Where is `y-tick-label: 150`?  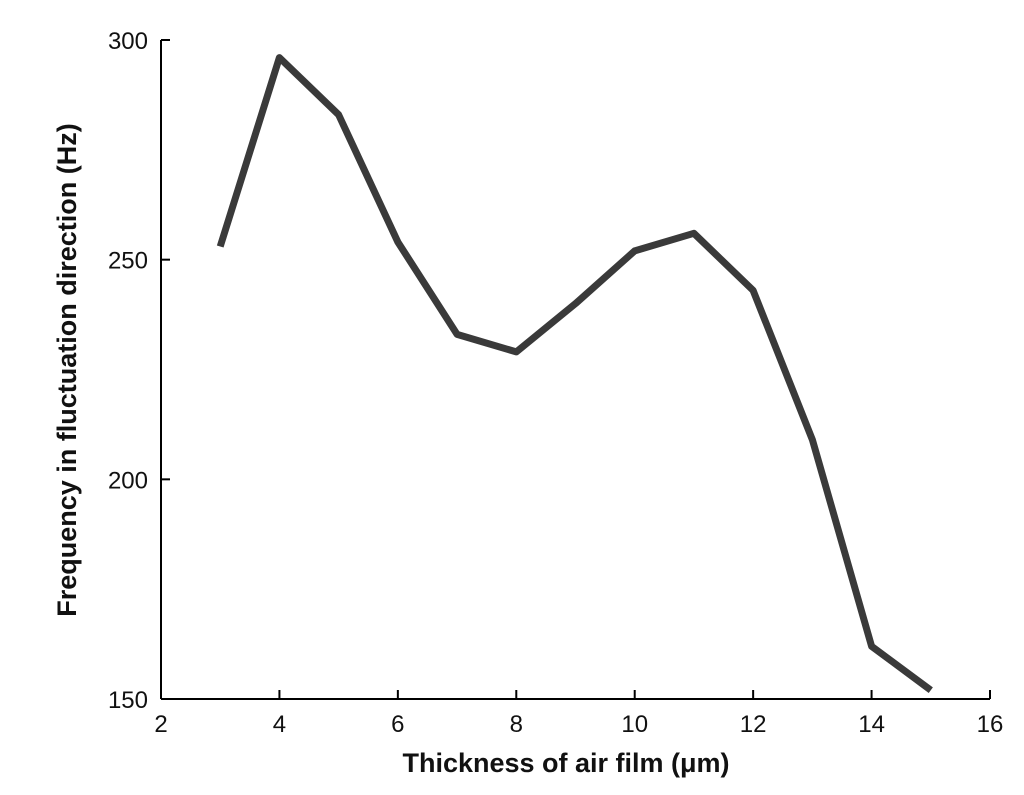
y-tick-label: 150 is located at coordinates (128, 700).